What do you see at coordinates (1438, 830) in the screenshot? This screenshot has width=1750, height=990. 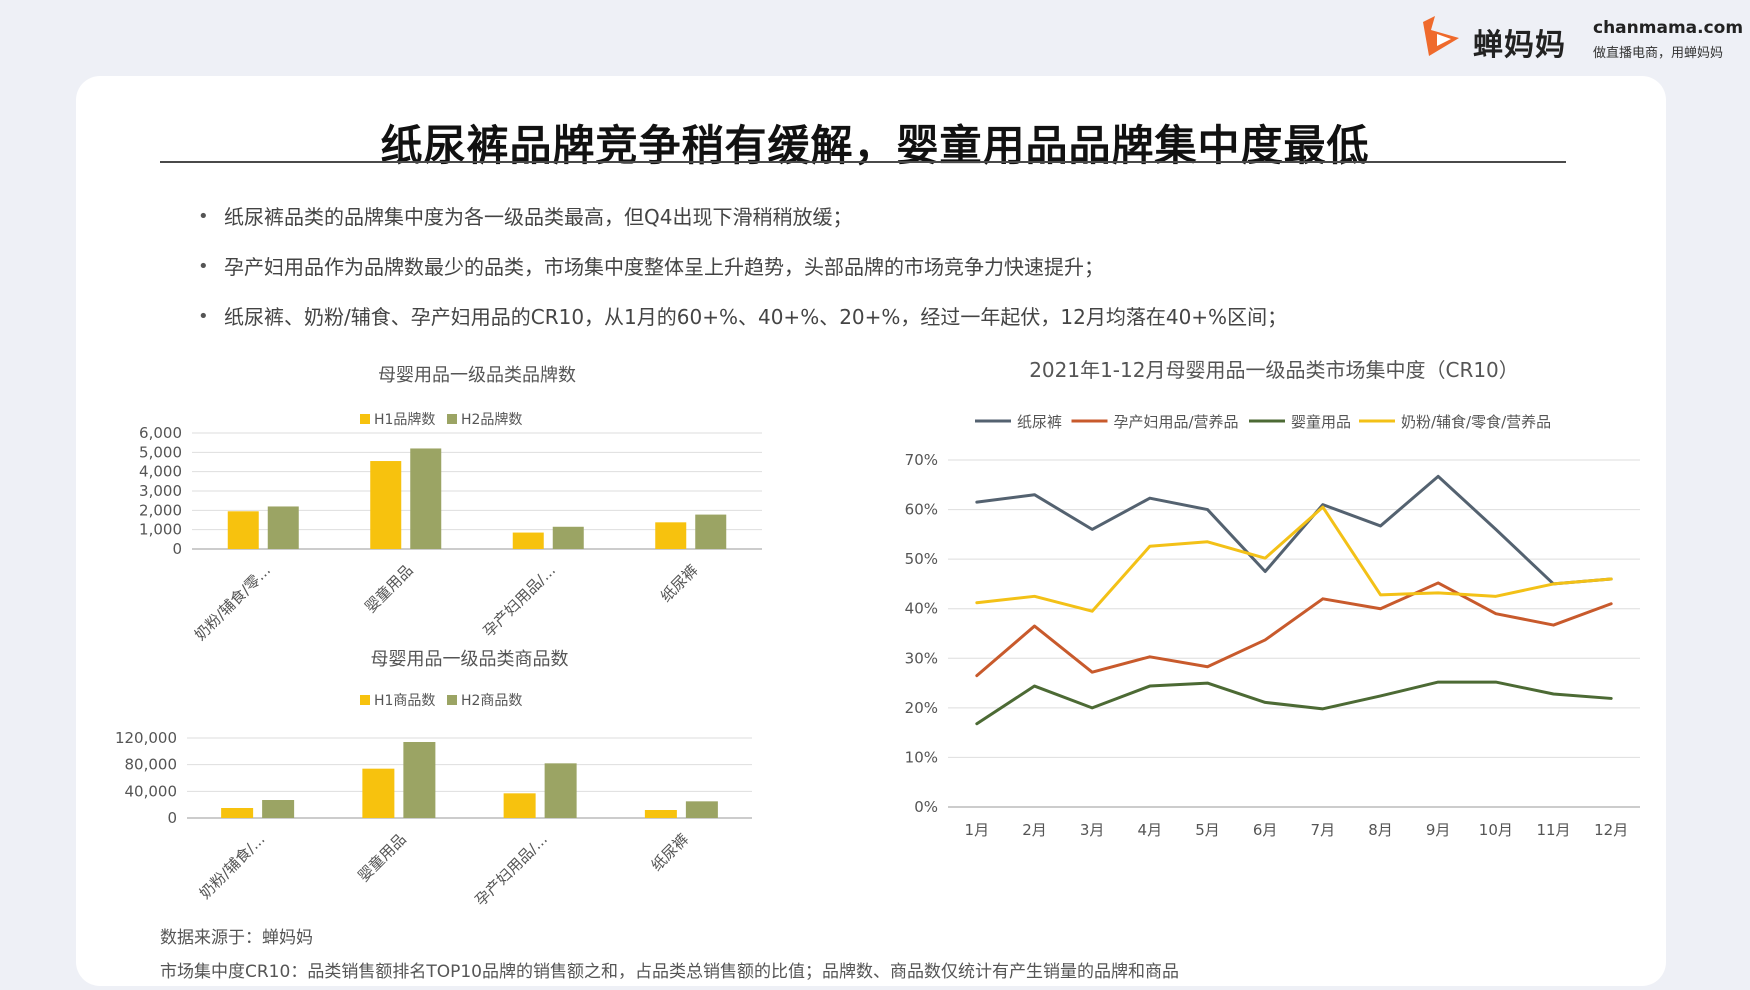 I see `x-tick-label: 9月` at bounding box center [1438, 830].